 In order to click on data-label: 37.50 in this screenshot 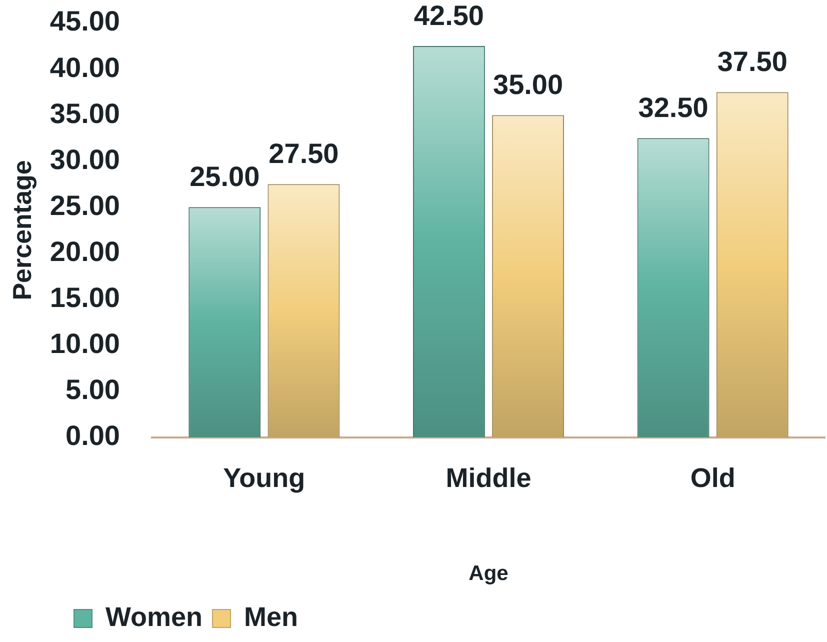, I will do `click(752, 62)`.